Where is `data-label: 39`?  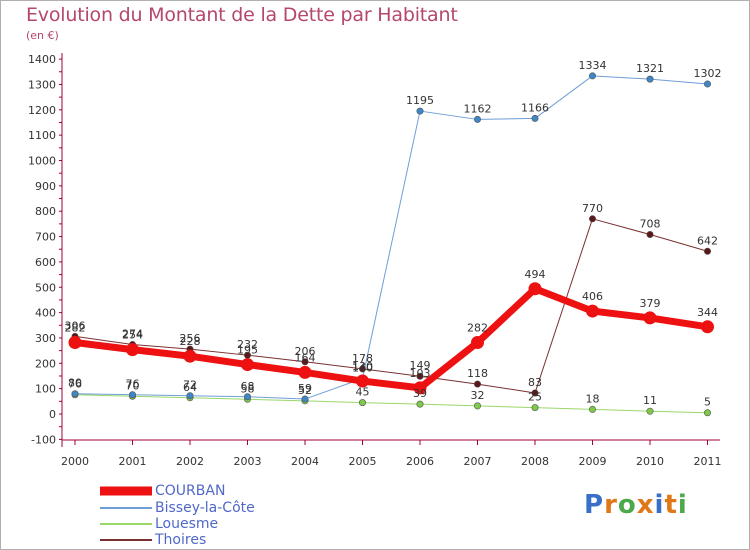 data-label: 39 is located at coordinates (420, 393).